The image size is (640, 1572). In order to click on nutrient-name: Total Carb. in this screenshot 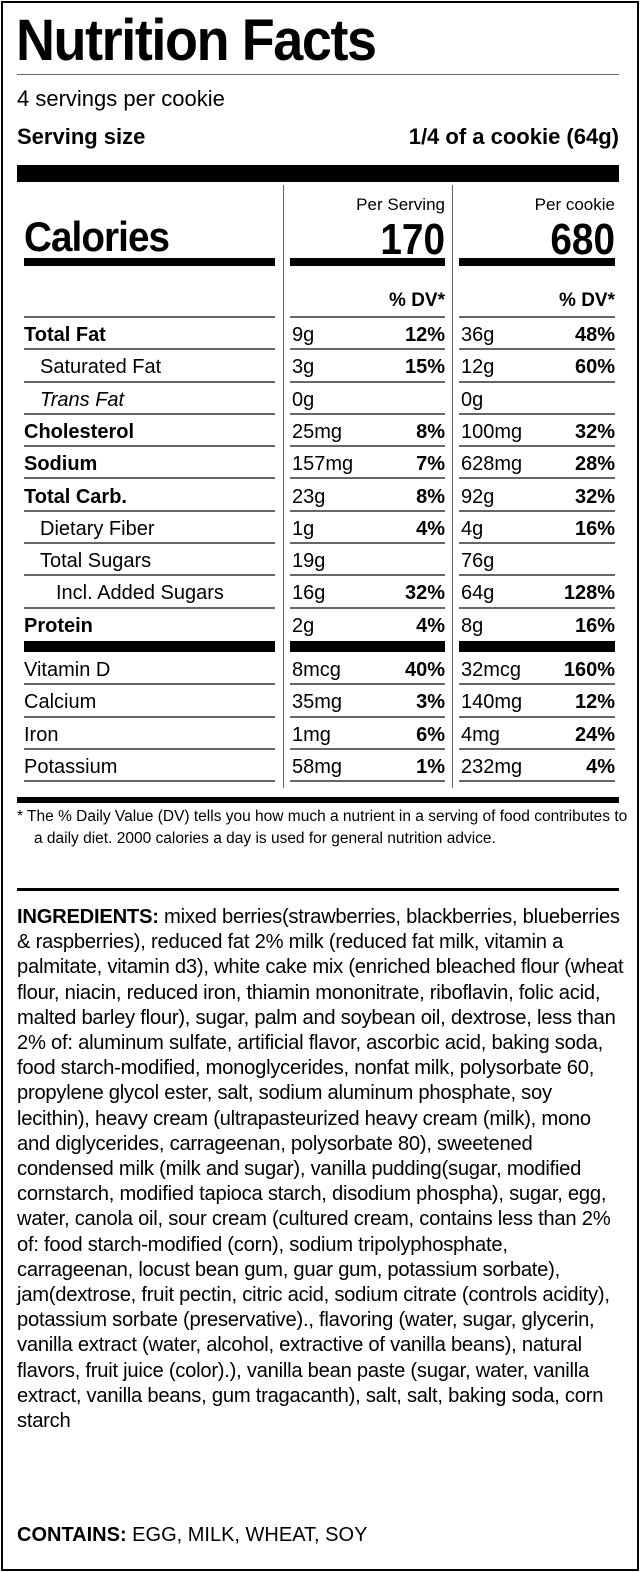, I will do `click(75, 496)`.